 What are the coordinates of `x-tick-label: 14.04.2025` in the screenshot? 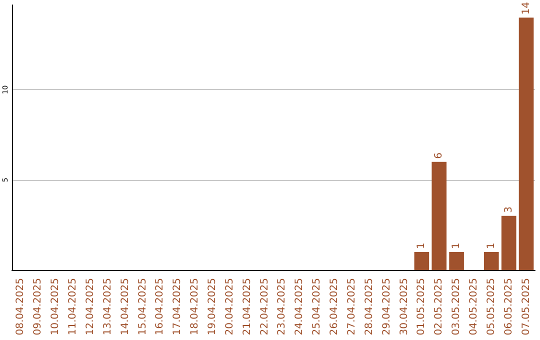 It's located at (125, 307).